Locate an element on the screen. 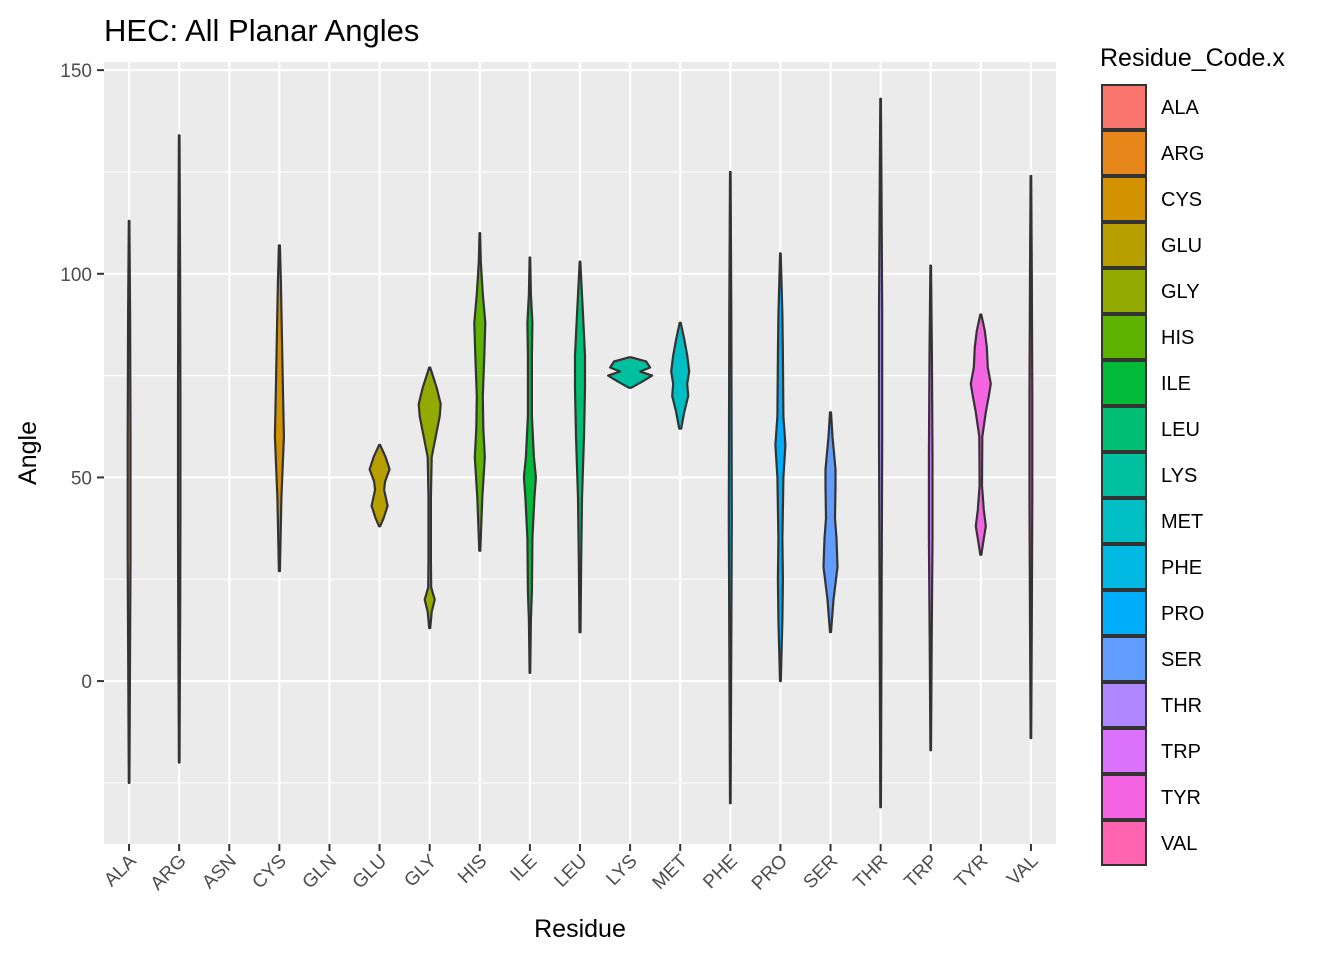 This screenshot has width=1344, height=960. legend-label-val: VAL is located at coordinates (1179, 844).